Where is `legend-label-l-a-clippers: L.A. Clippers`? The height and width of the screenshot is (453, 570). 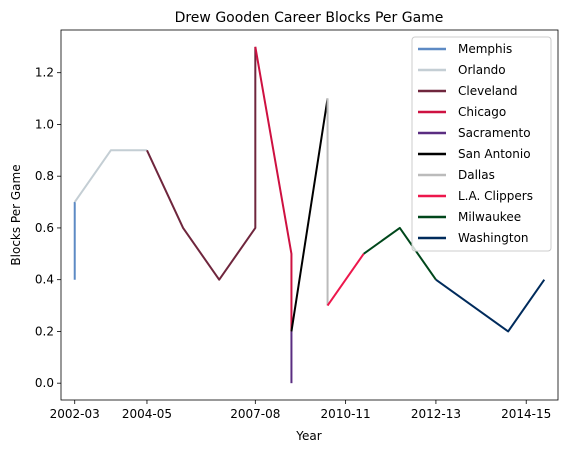
legend-label-l-a-clippers: L.A. Clippers is located at coordinates (495, 196).